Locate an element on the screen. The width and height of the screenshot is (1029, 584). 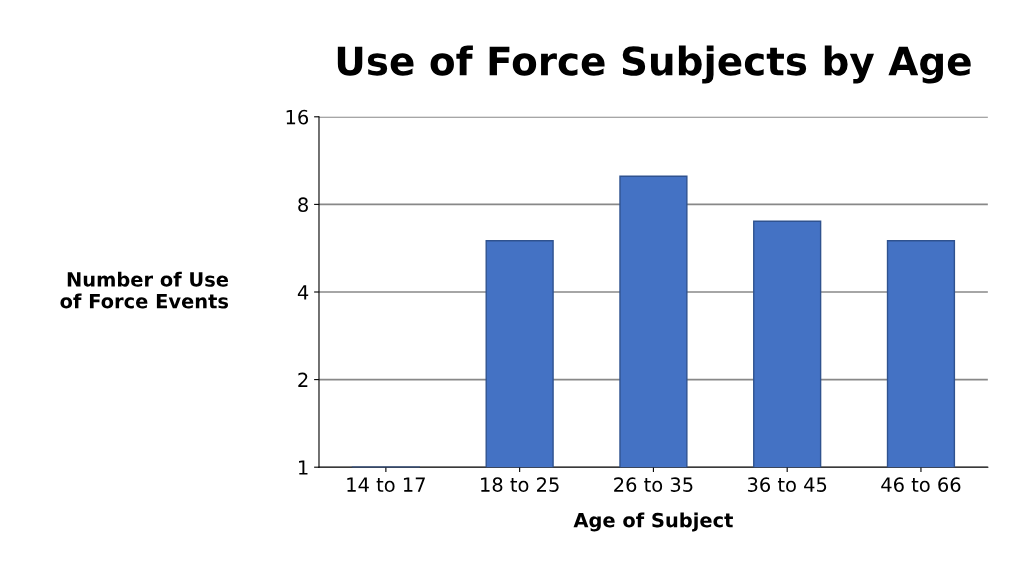
y-tick-label: 16 is located at coordinates (297, 117).